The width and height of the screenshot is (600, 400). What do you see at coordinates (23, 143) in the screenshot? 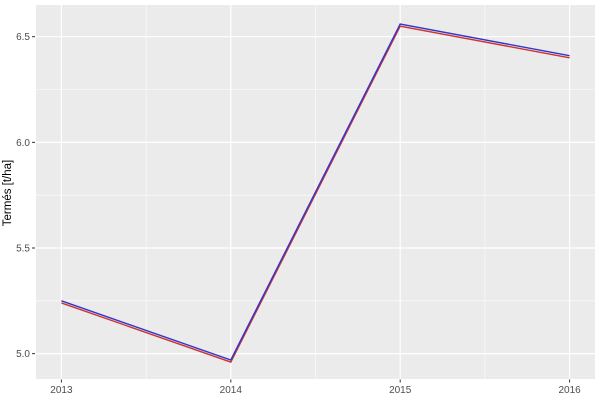
I see `y-tick-label: 6.0` at bounding box center [23, 143].